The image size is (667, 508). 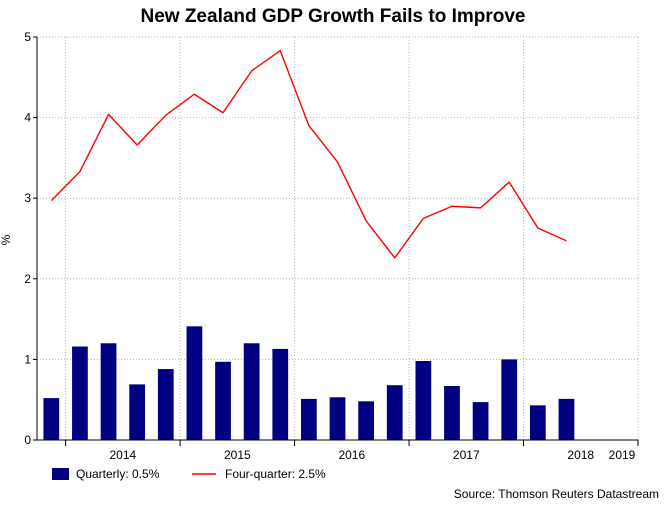 I want to click on y-tick-label: 3, so click(x=27, y=198).